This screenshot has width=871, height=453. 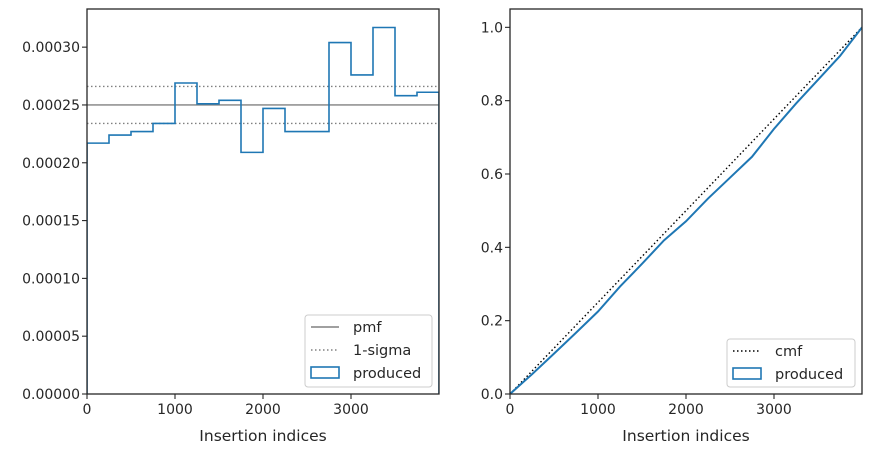 I want to click on y-tick-label: 0.4, so click(x=492, y=248).